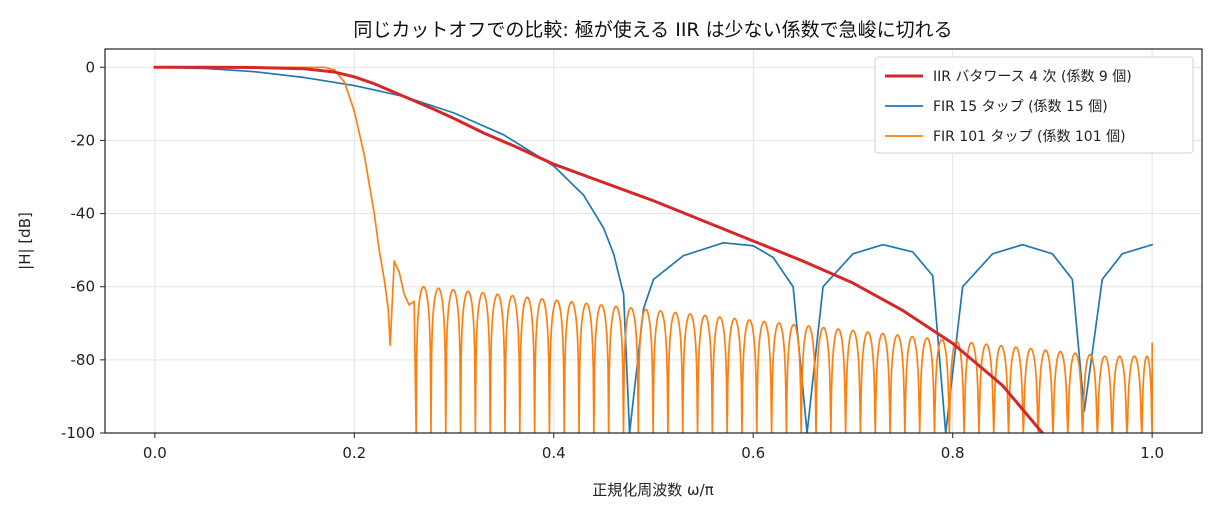 The width and height of the screenshot is (1217, 512). I want to click on chart-title: 同じカットオフでの比較: 極が使える IIR は少ない係数で急峻に切れる, so click(652, 30).